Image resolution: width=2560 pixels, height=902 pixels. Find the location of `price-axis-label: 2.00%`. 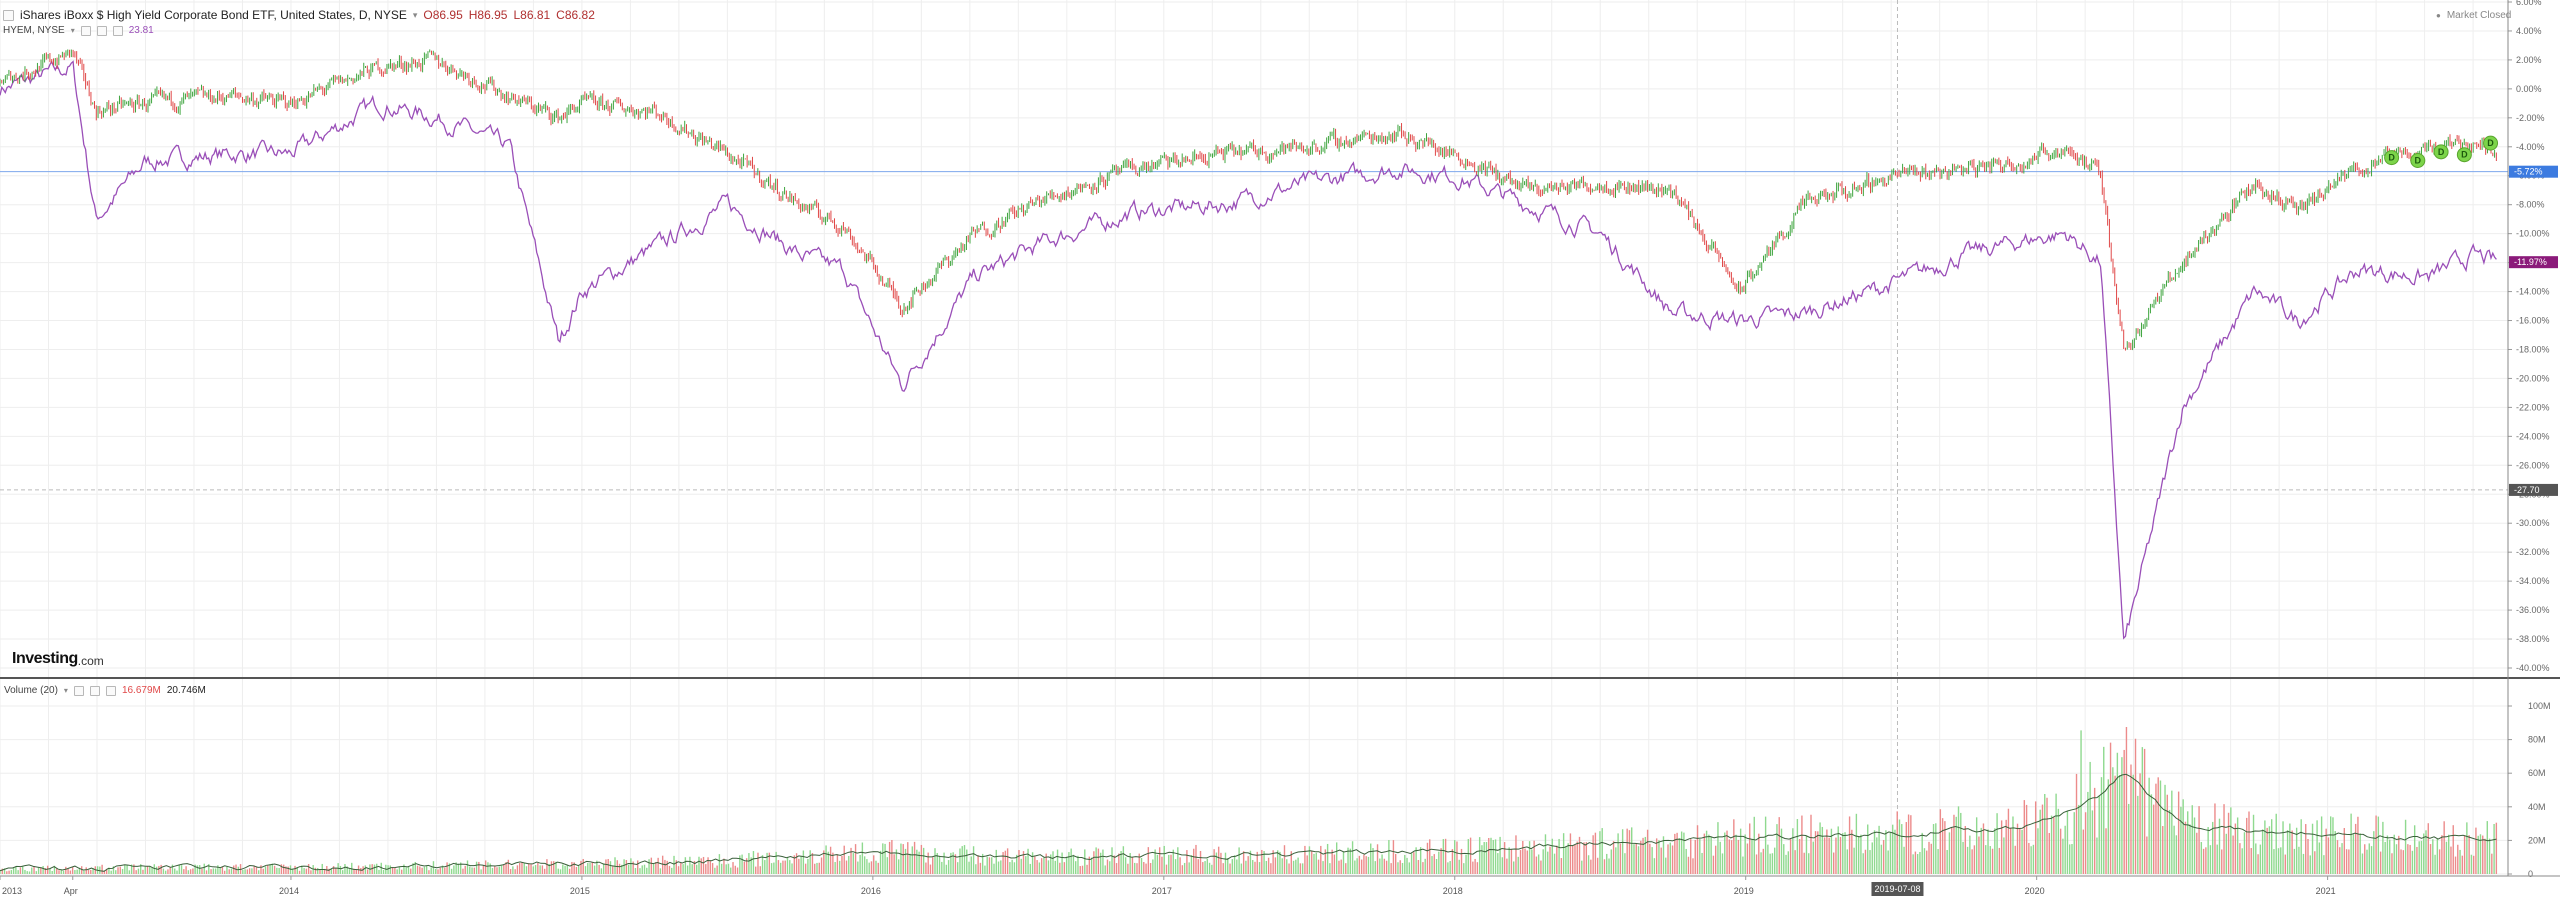

price-axis-label: 2.00% is located at coordinates (2529, 60).